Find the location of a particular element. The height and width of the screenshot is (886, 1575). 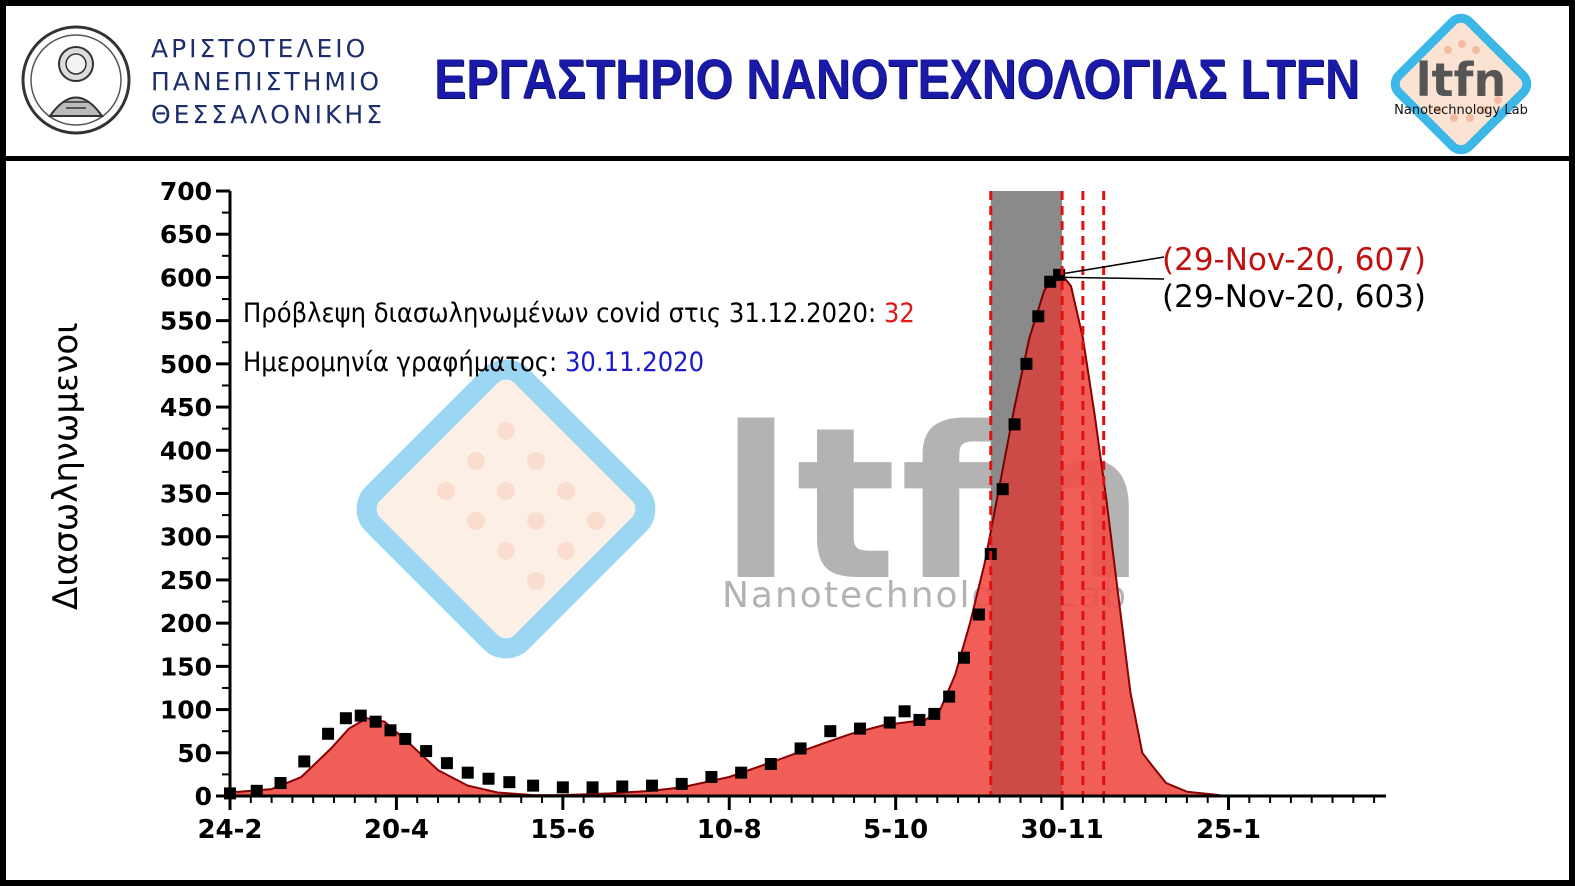

university-name: ΑΡΙΣΤΟΤΕΛΕΙΟ ΠΑΝΕΠΙΣΤΗΜΙΟ ΘΕΣΣΑΛΟΝΙΚΗΣ is located at coordinates (268, 81).